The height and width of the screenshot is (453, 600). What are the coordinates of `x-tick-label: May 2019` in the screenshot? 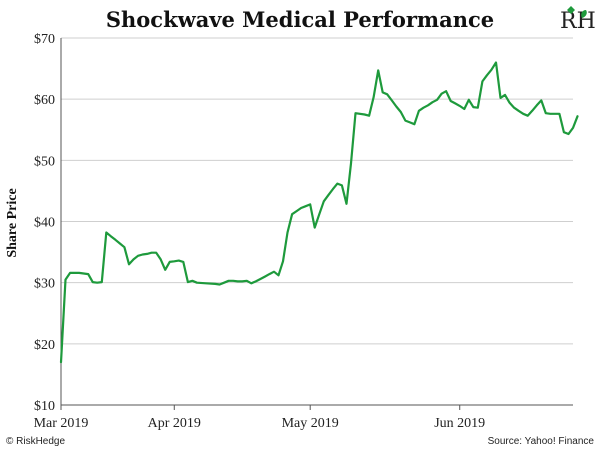 It's located at (310, 423).